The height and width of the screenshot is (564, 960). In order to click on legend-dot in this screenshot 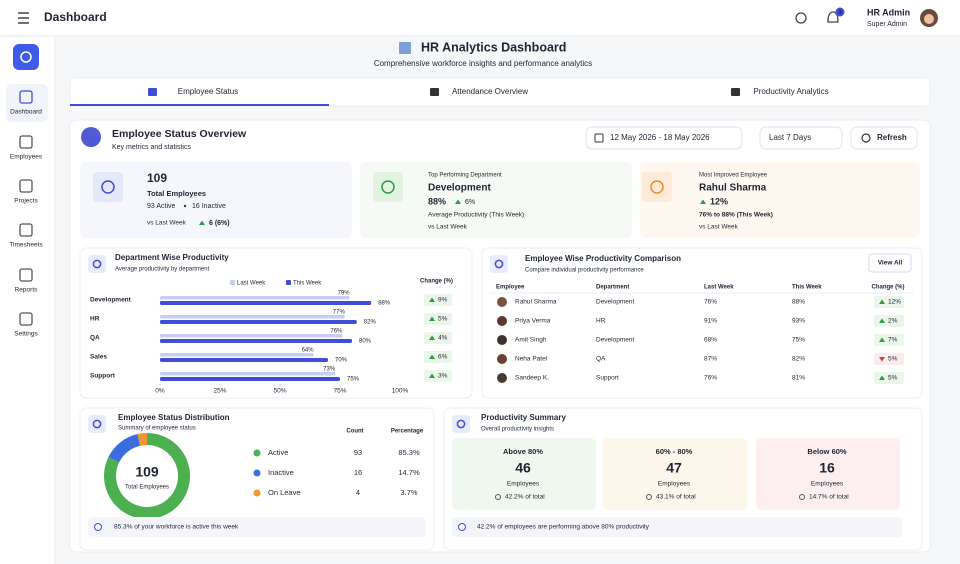, I will do `click(257, 473)`.